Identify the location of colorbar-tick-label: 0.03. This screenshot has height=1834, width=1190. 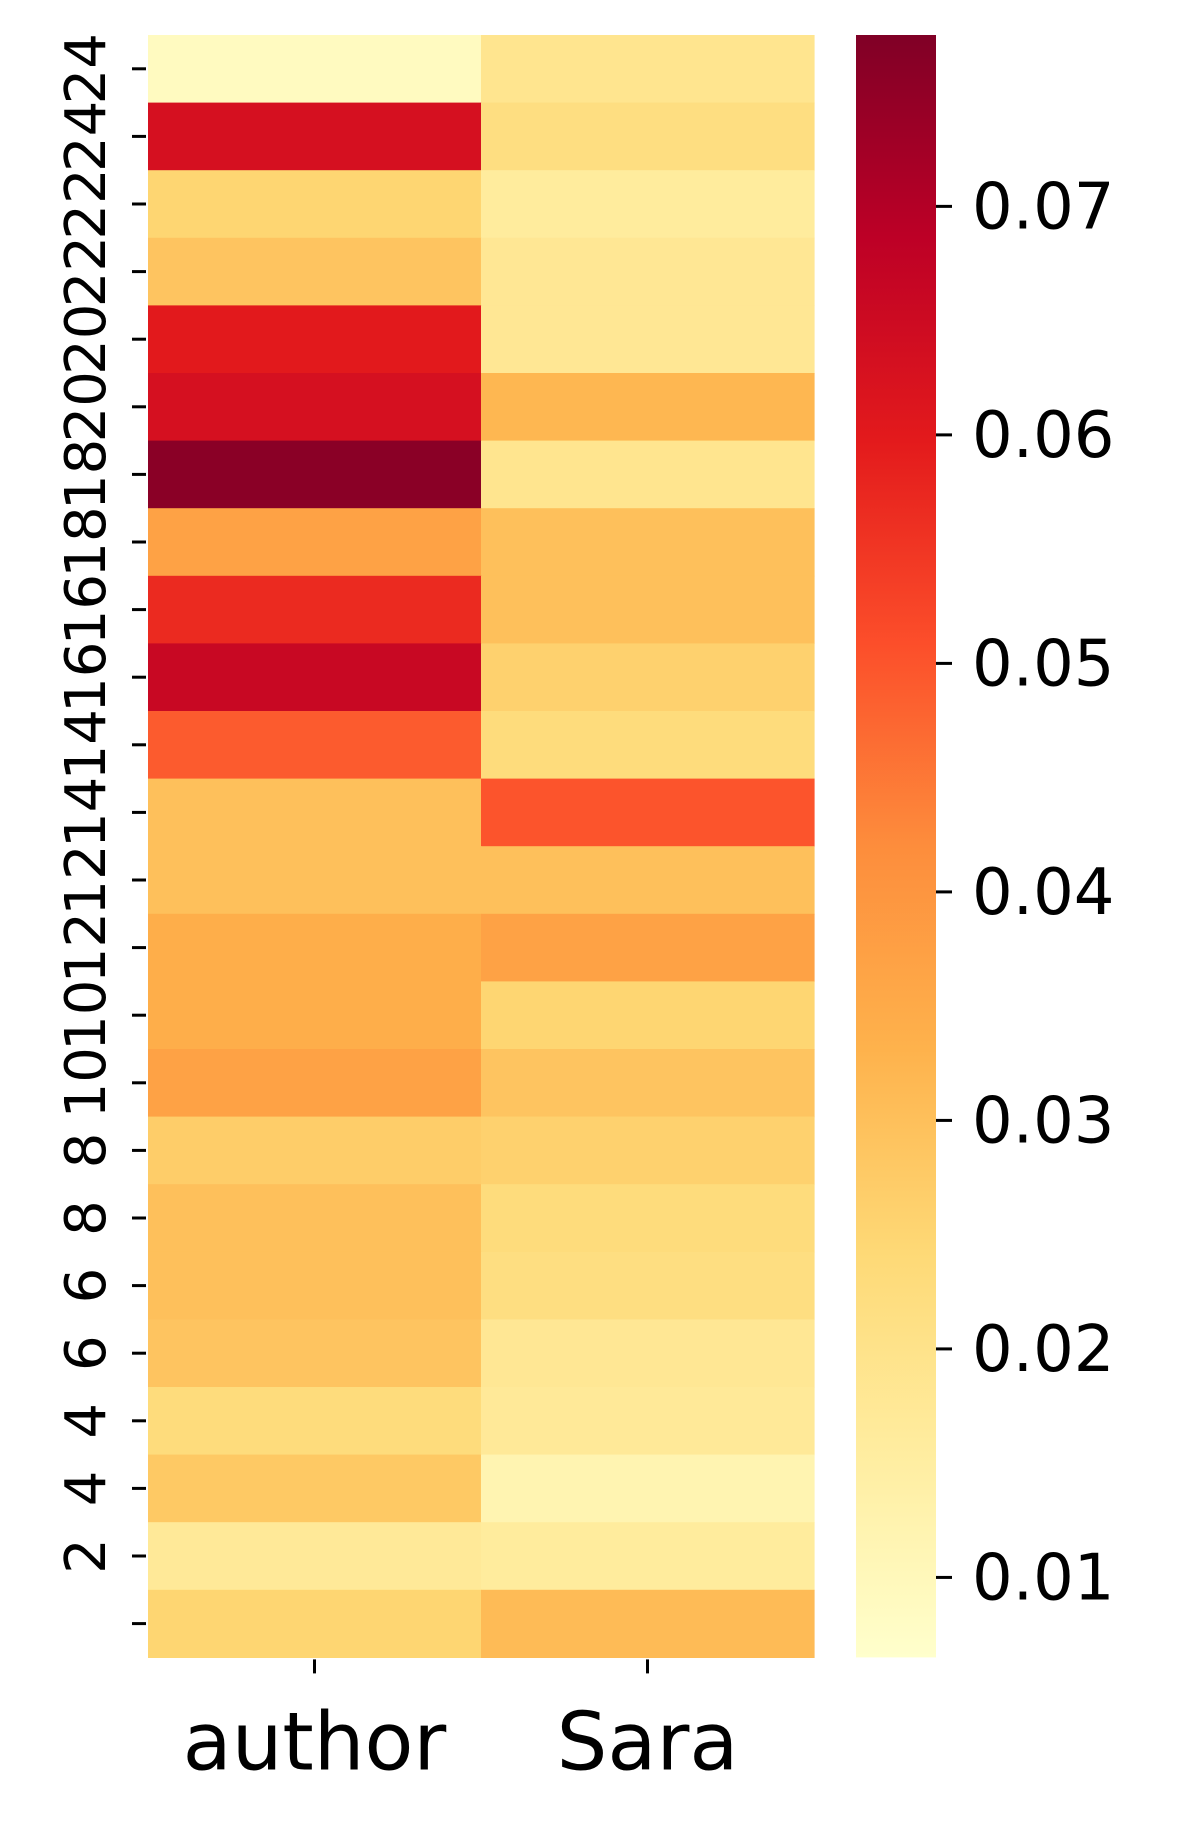
(1043, 1121).